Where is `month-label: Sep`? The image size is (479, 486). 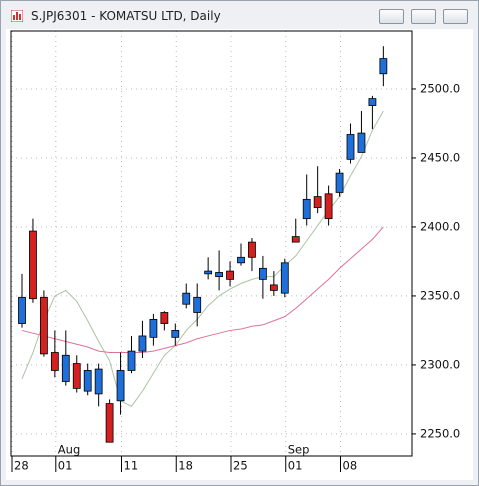 month-label: Sep is located at coordinates (299, 450).